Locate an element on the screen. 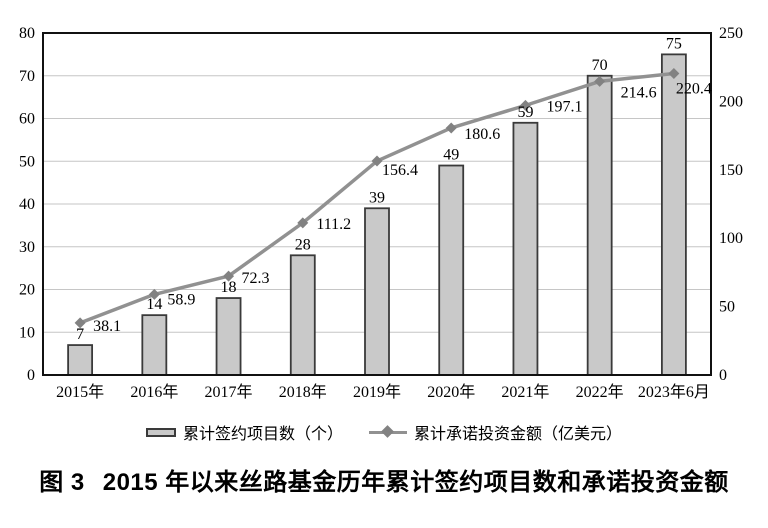 This screenshot has width=768, height=528. bar-value-label: 28 is located at coordinates (303, 244).